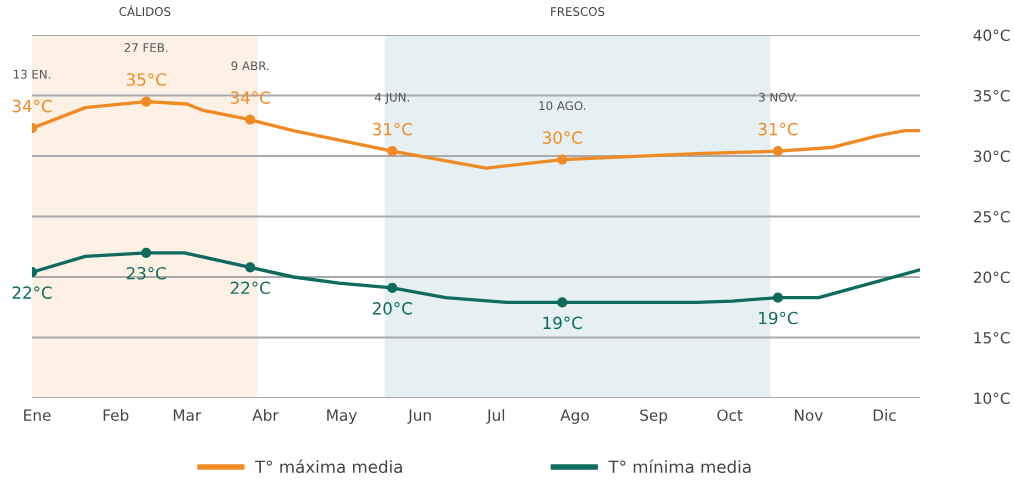  I want to click on y-tick-label: 35°C, so click(991, 95).